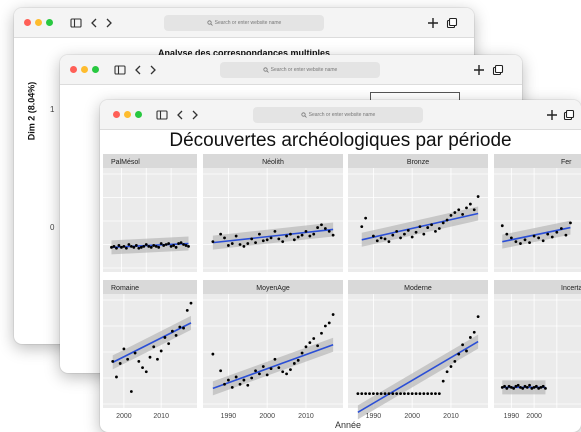  Describe the element at coordinates (304, 70) in the screenshot. I see `address-placeholder: Search or enter website name` at that location.